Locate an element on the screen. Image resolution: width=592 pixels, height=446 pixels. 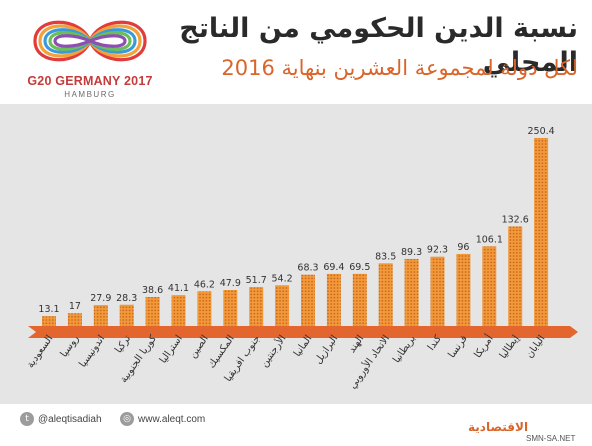
category-label: استراليا is located at coordinates (171, 349).